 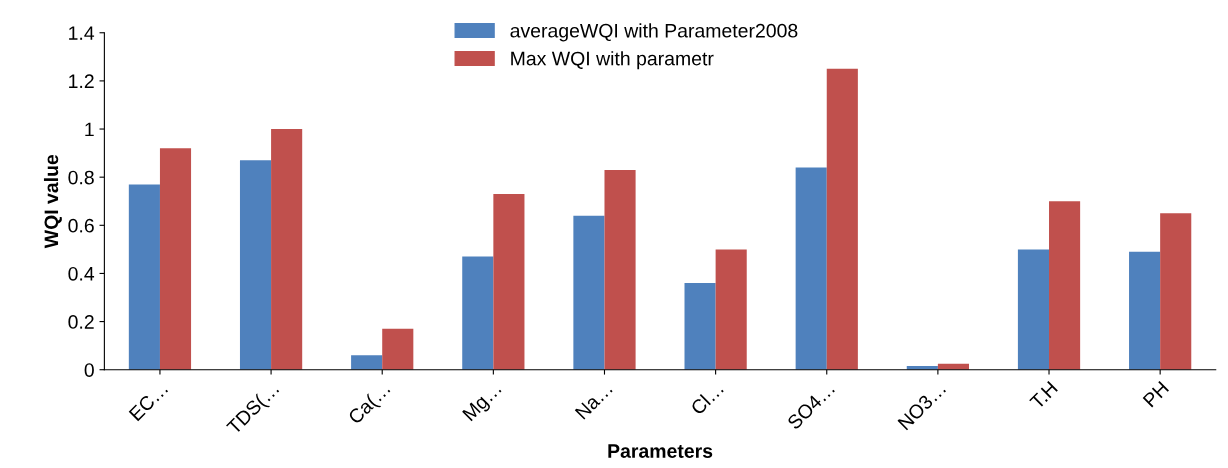 What do you see at coordinates (89, 370) in the screenshot?
I see `y-tick-label: 0` at bounding box center [89, 370].